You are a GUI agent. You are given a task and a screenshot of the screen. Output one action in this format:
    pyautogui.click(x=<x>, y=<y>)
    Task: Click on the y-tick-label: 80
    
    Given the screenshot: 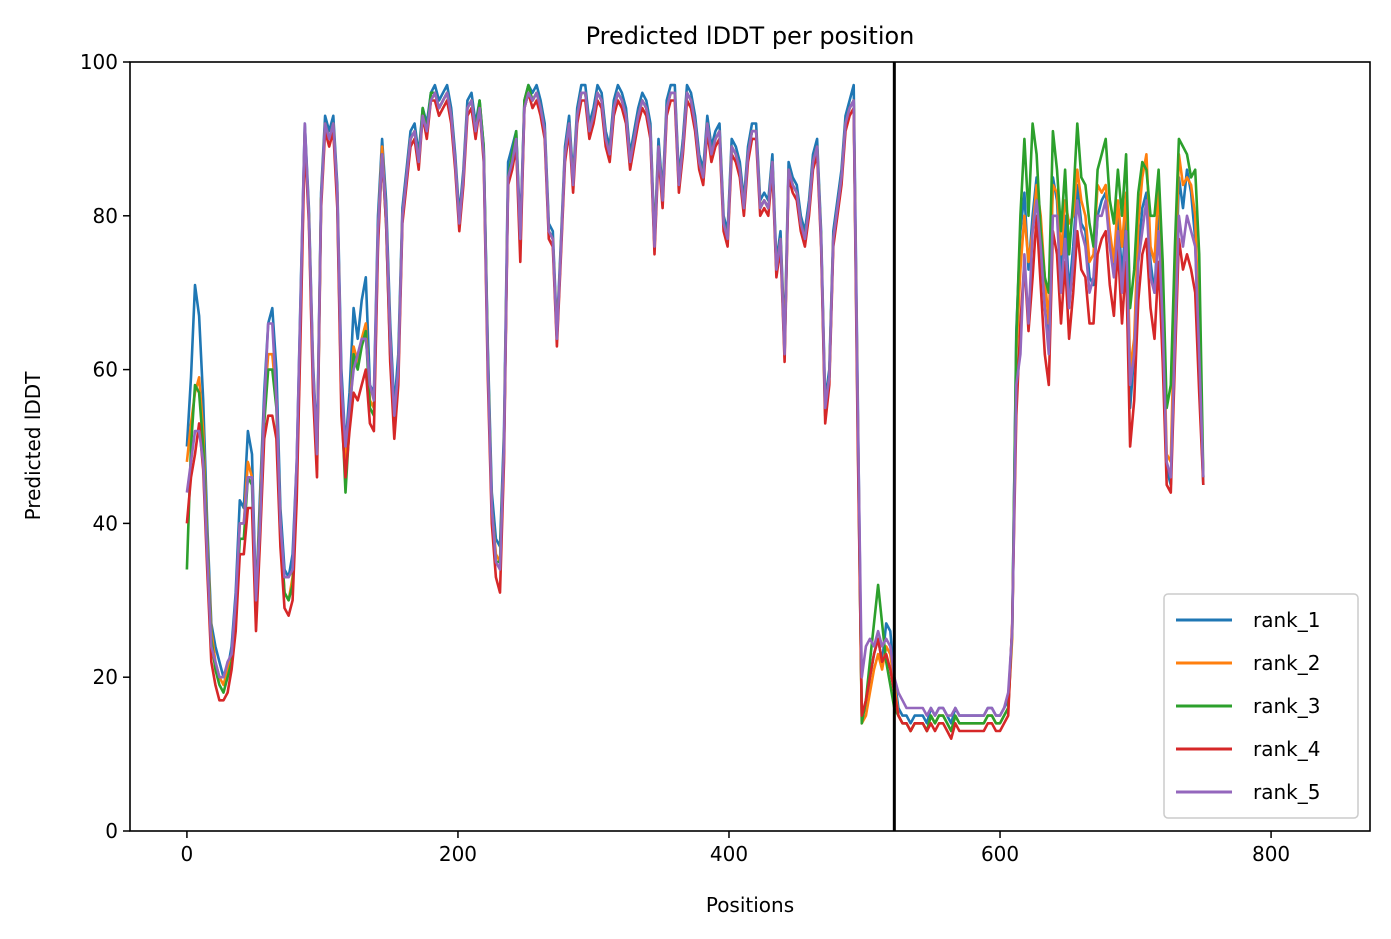 What is the action you would take?
    pyautogui.click(x=105, y=216)
    